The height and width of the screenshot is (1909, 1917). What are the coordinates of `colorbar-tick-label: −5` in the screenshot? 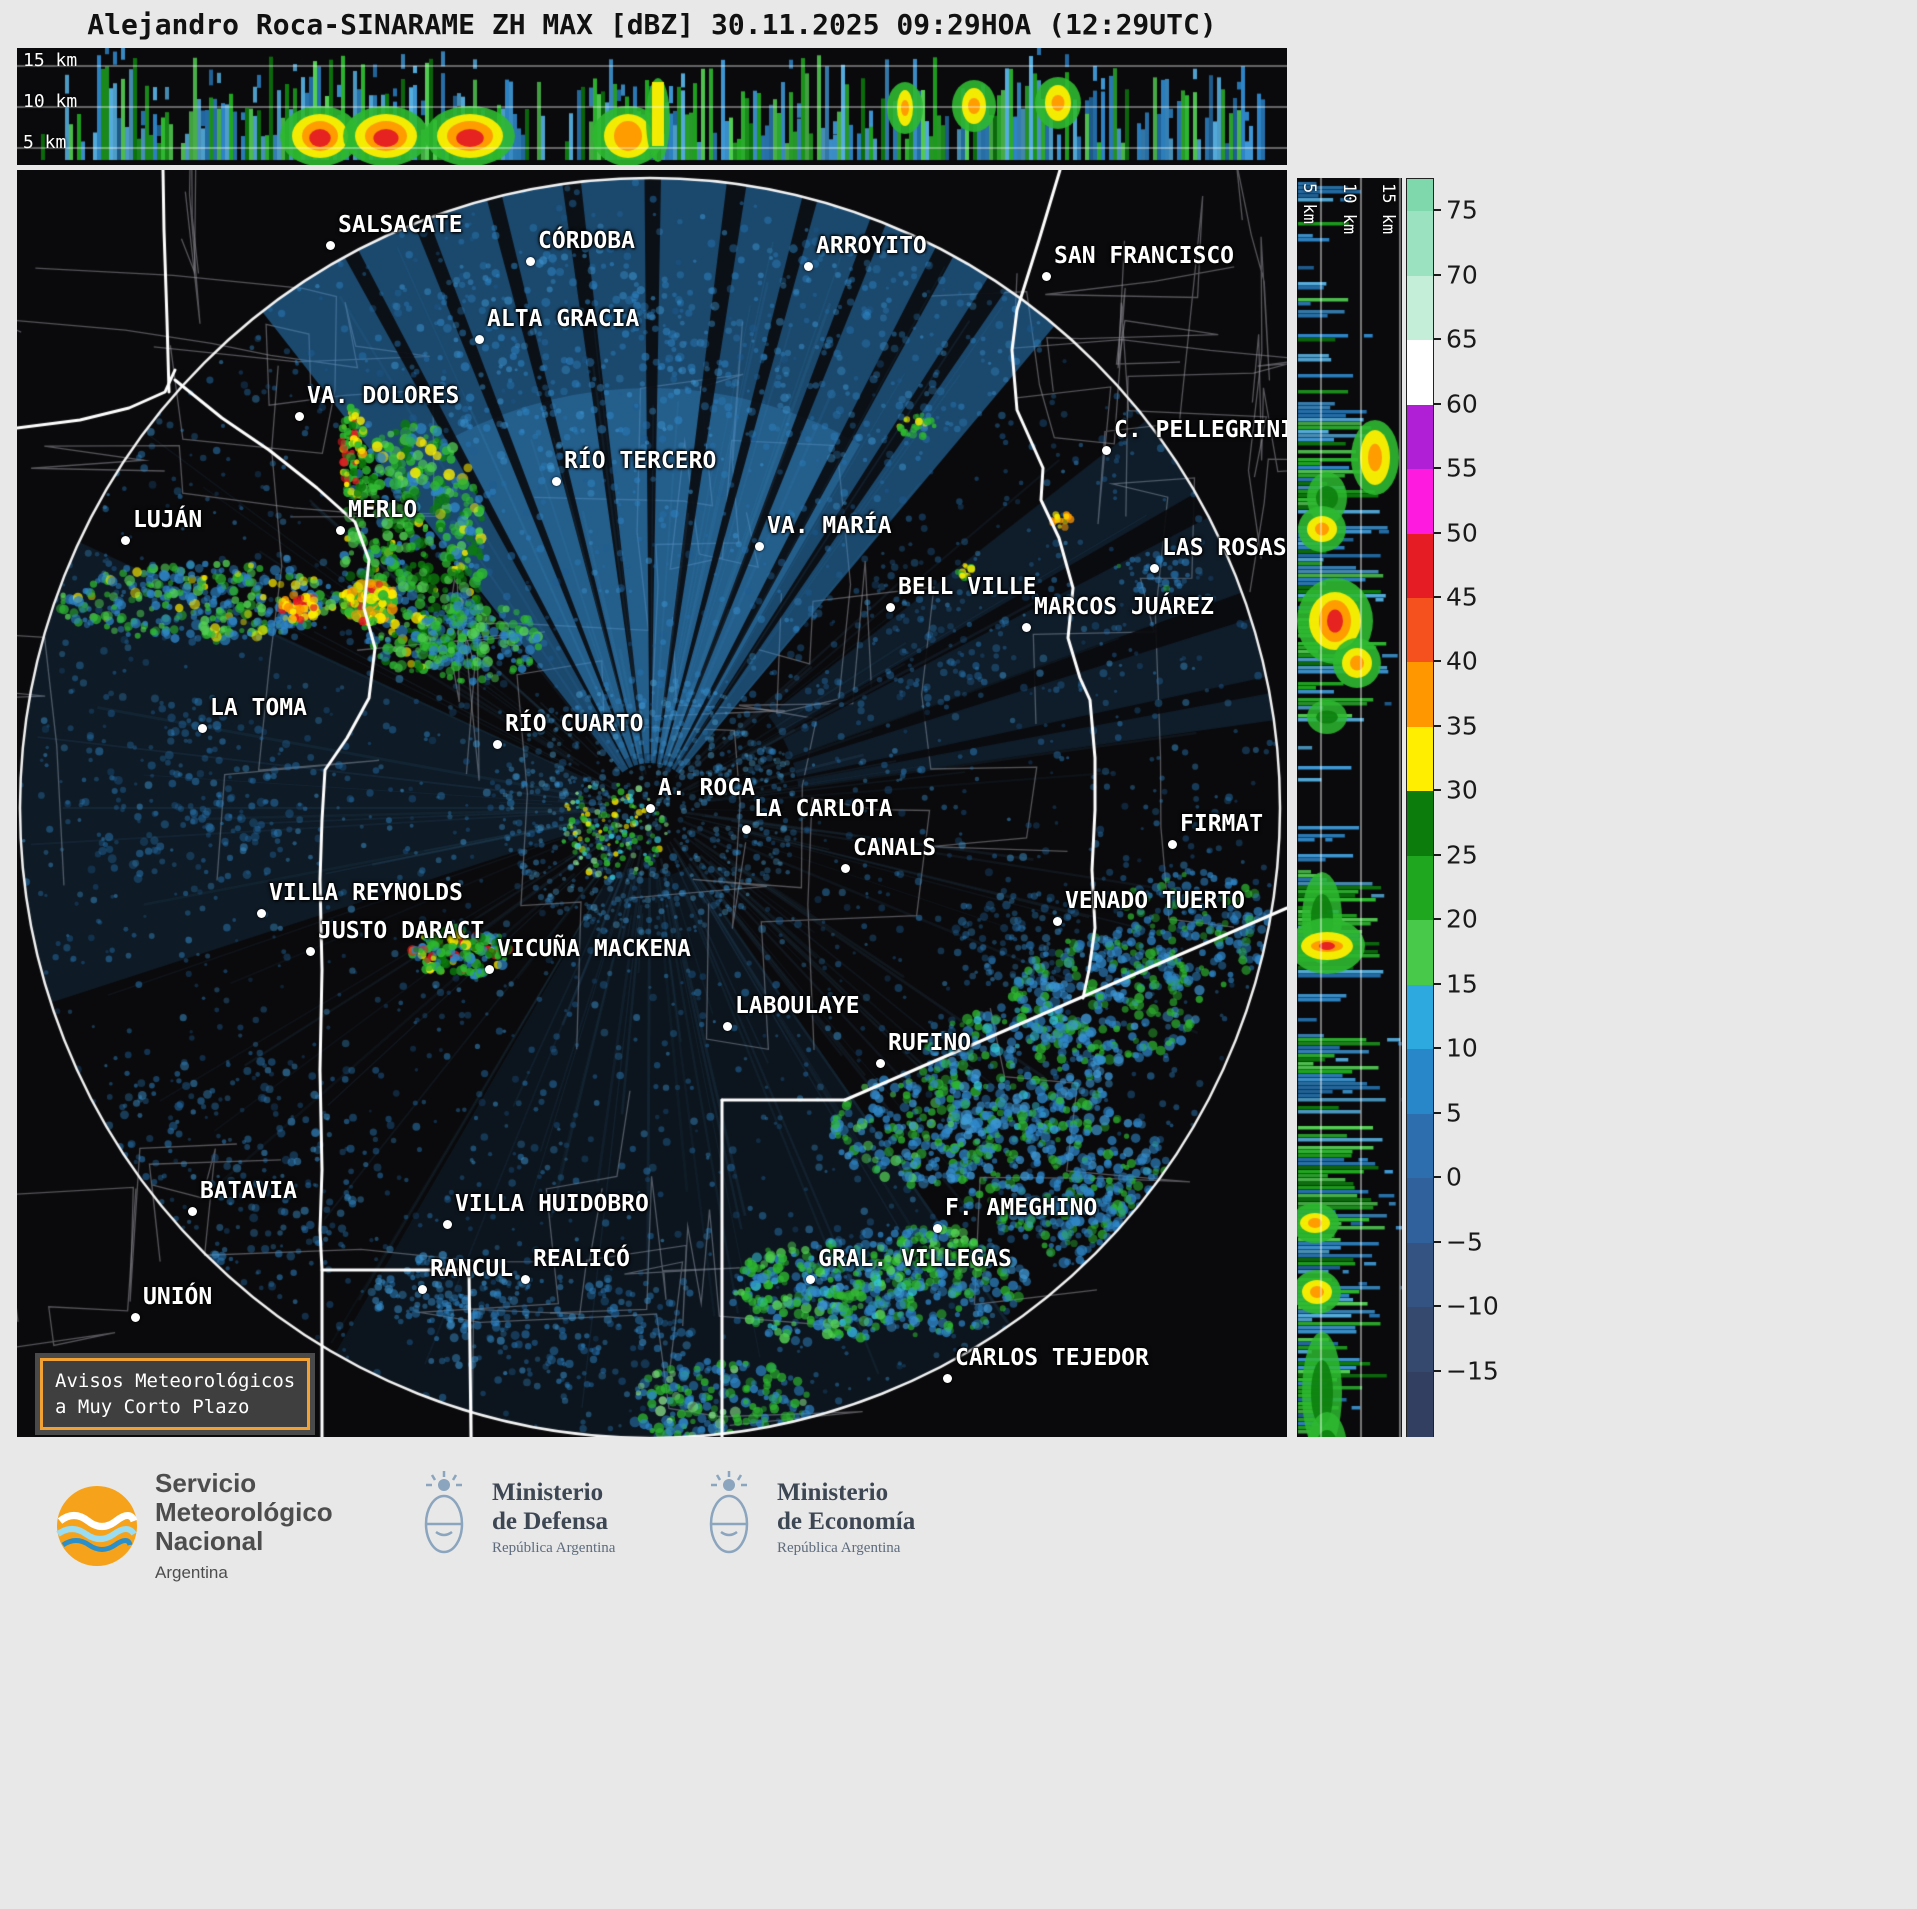 It's located at (1464, 1242).